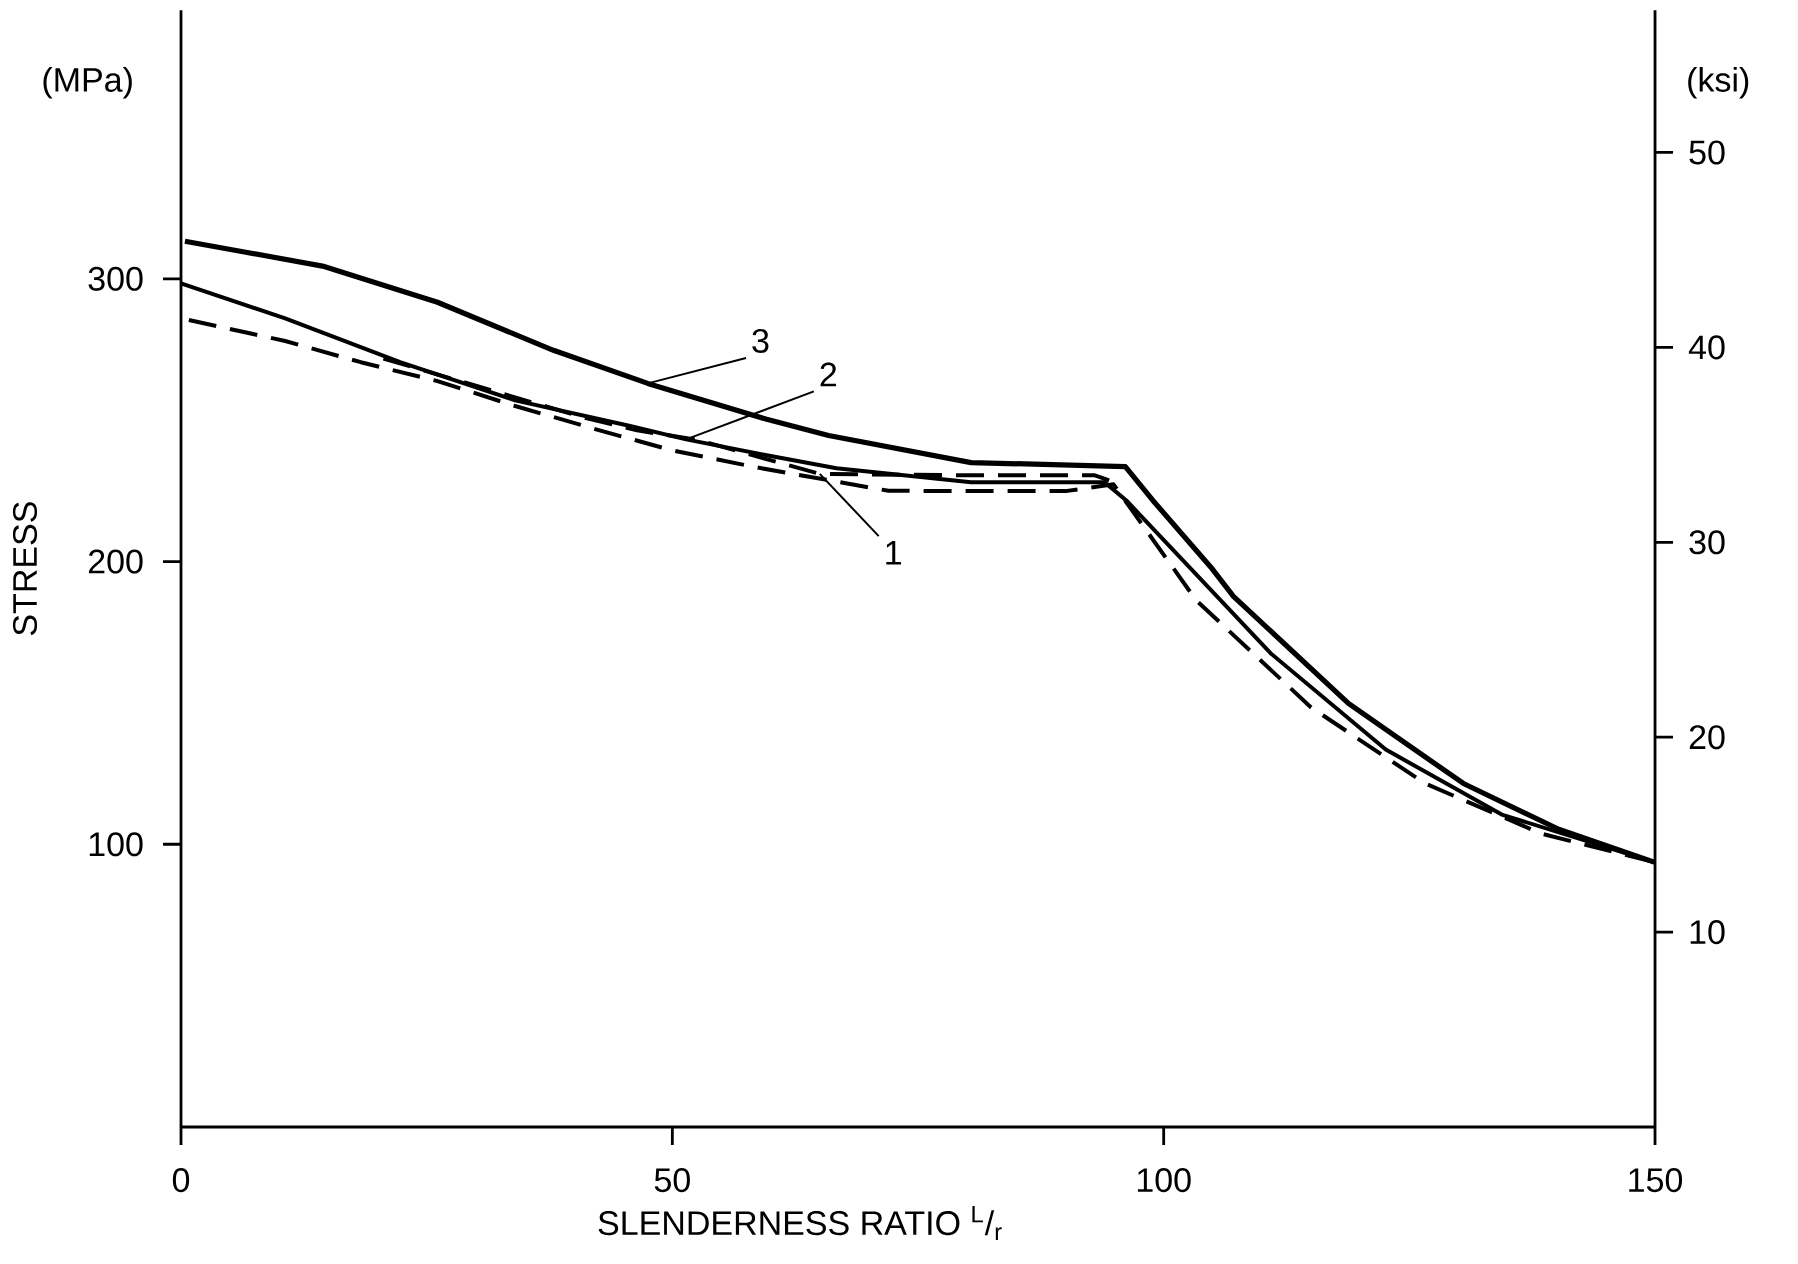 The image size is (1798, 1264). I want to click on legend-label: 2, so click(828, 374).